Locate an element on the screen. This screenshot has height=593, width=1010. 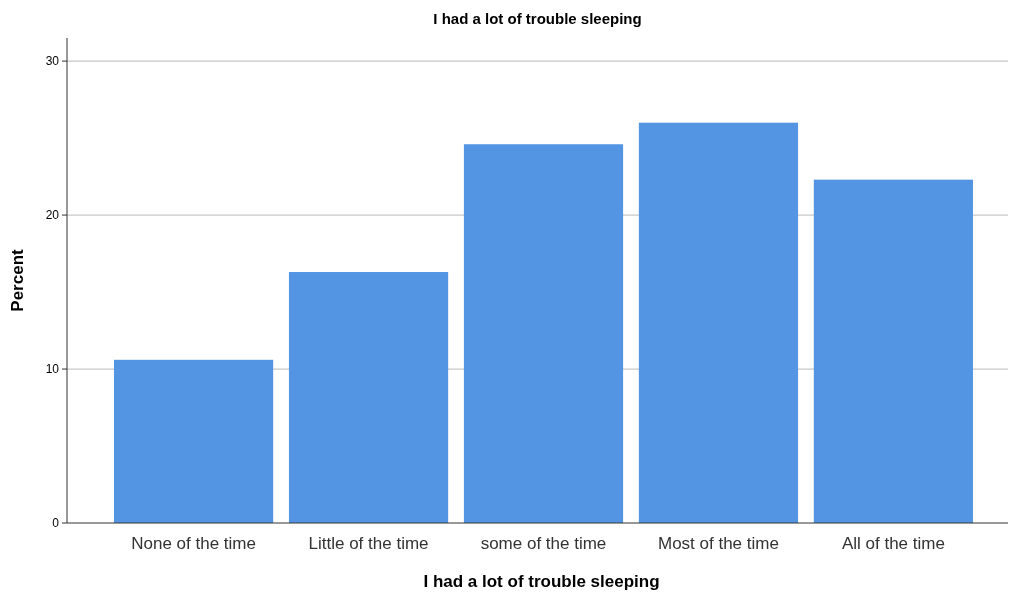
y-axis-title: Percent is located at coordinates (17, 280).